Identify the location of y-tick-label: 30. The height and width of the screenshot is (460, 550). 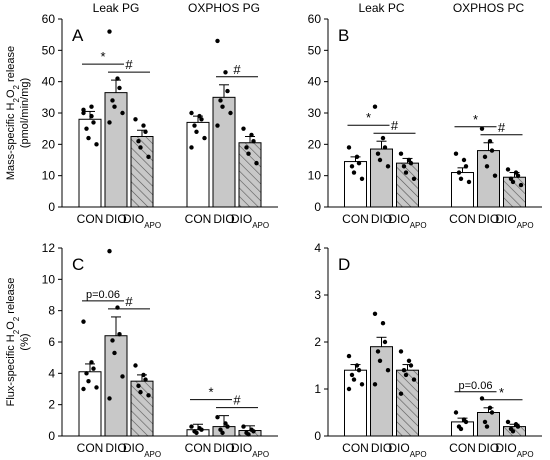
(315, 113).